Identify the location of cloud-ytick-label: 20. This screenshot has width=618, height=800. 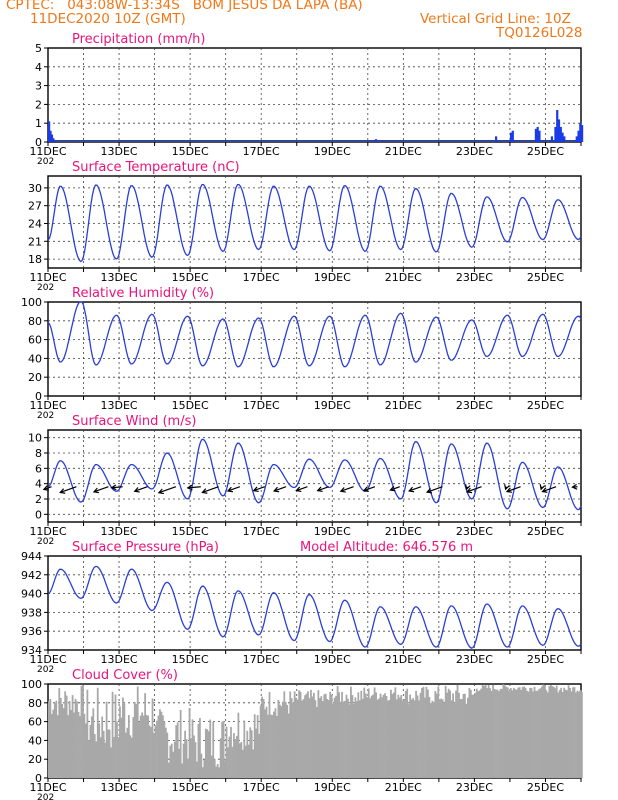
(35, 759).